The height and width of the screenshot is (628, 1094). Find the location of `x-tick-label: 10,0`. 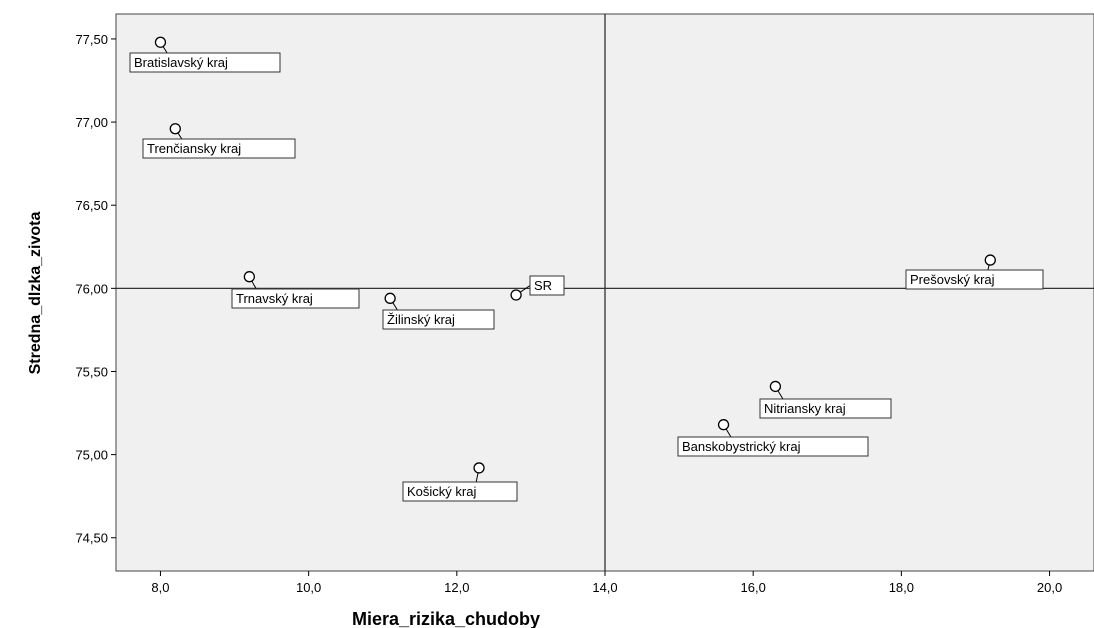

x-tick-label: 10,0 is located at coordinates (308, 587).